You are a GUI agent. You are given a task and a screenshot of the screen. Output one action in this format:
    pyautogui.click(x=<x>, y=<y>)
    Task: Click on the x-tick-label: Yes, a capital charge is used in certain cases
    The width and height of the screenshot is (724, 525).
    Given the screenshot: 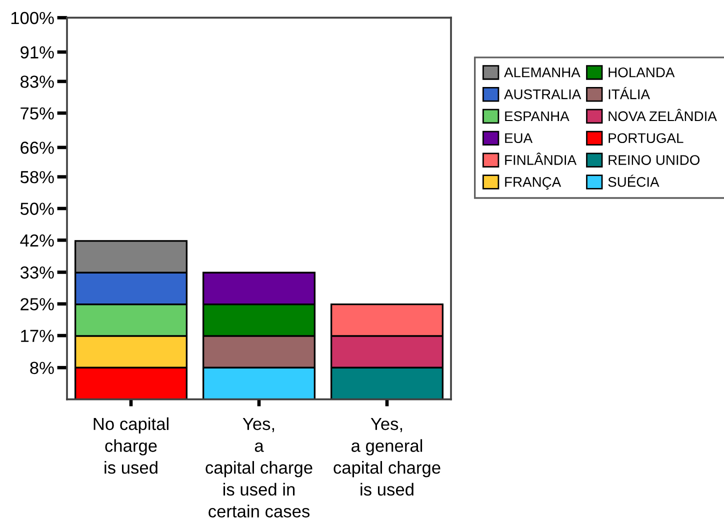 What is the action you would take?
    pyautogui.click(x=259, y=468)
    